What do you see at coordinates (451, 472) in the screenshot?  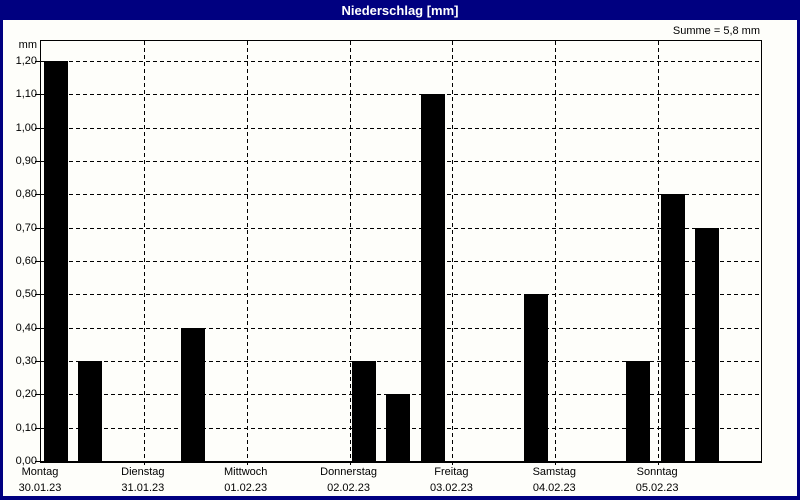 I see `day-label: Freitag` at bounding box center [451, 472].